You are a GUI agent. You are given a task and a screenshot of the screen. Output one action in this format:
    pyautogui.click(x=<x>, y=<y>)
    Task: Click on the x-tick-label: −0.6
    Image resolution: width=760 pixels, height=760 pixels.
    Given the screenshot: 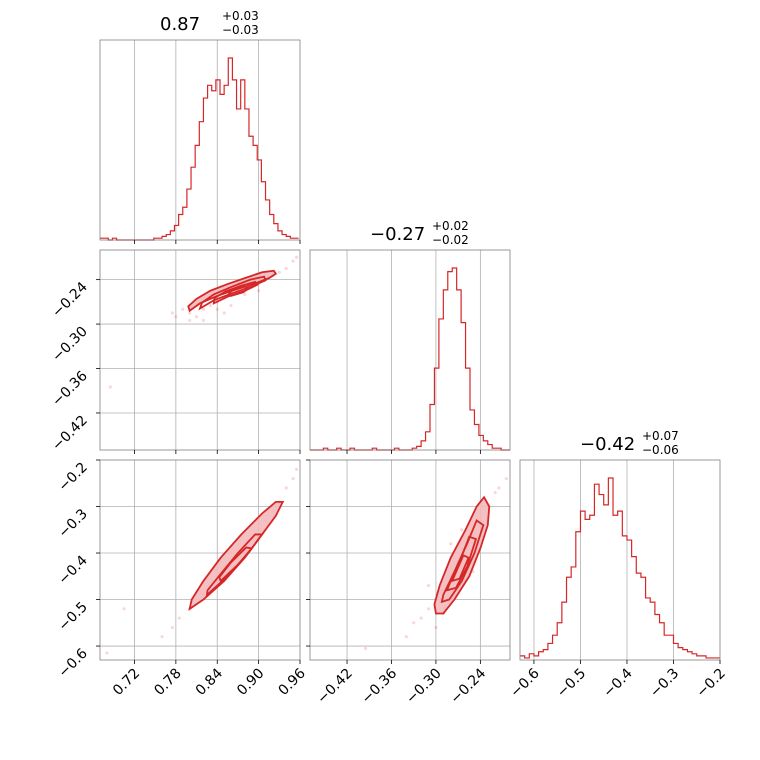 What is the action you would take?
    pyautogui.click(x=524, y=682)
    